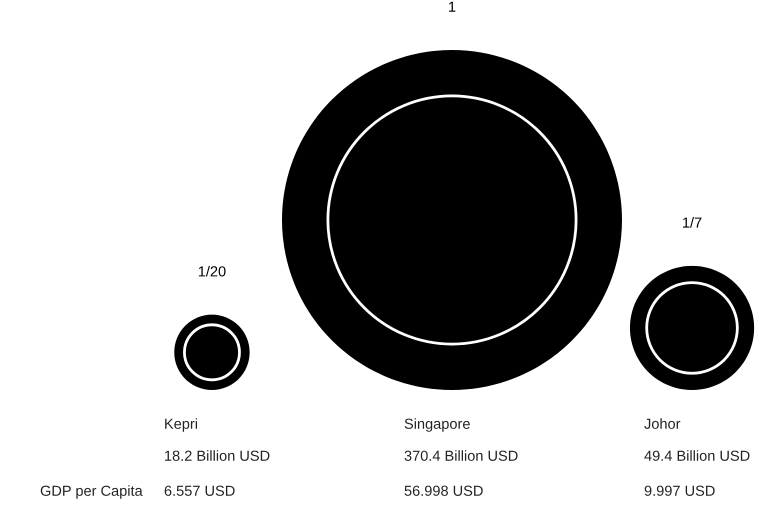  I want to click on data-label: 49.4 Billion USD, so click(697, 455).